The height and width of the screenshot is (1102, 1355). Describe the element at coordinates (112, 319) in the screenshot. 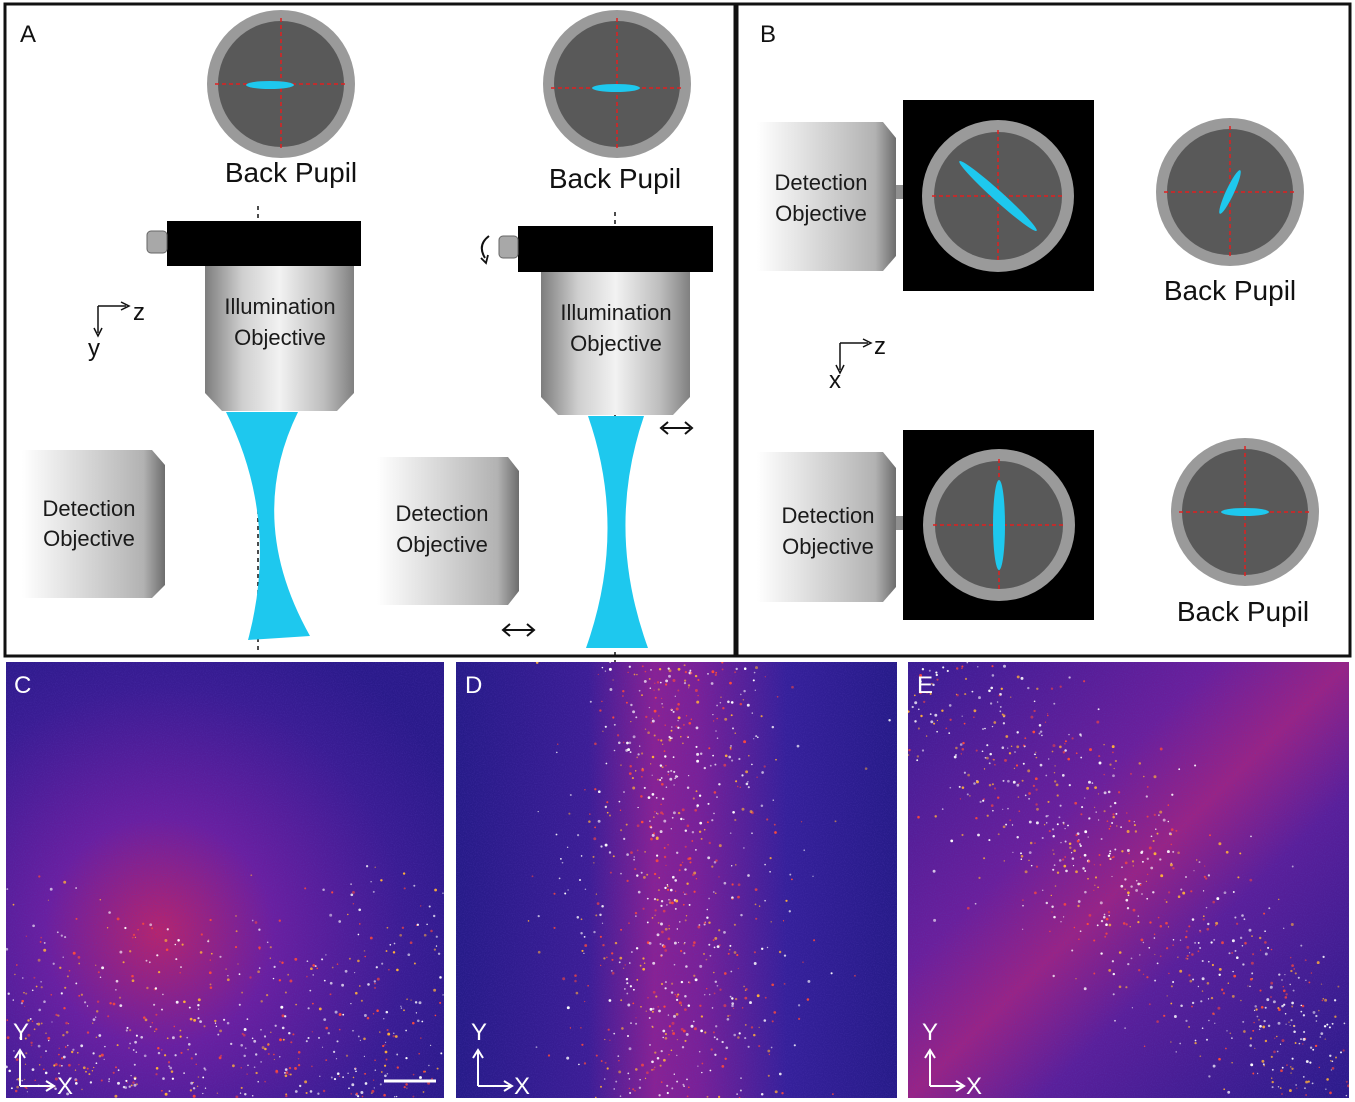

I see `axis-indicator-yz` at that location.